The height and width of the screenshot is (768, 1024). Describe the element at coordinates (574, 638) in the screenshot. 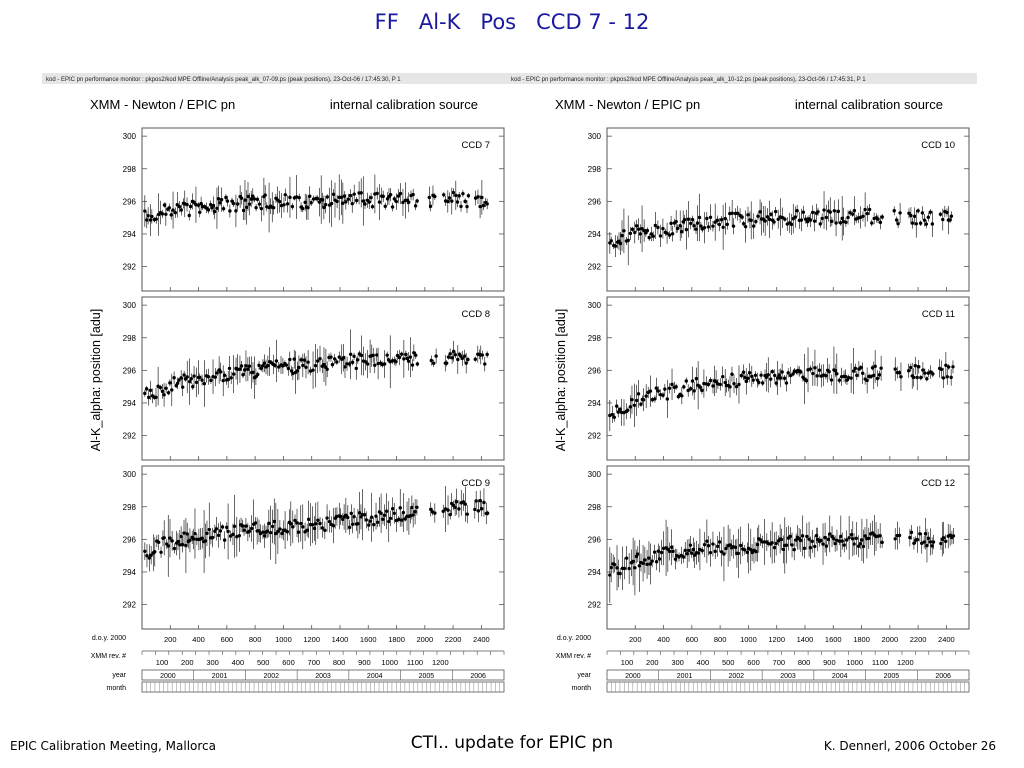

I see `doy-label: d.o.y. 2000` at that location.